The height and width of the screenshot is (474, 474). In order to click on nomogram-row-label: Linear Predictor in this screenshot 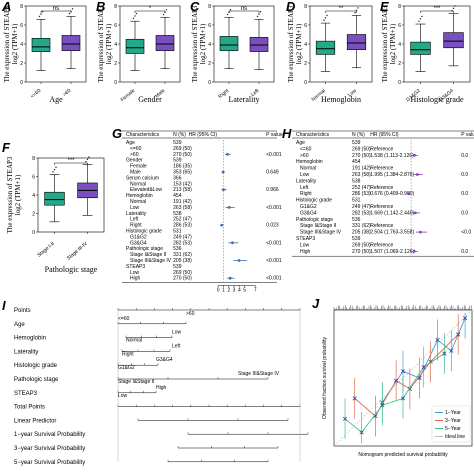, I will do `click(35, 421)`.